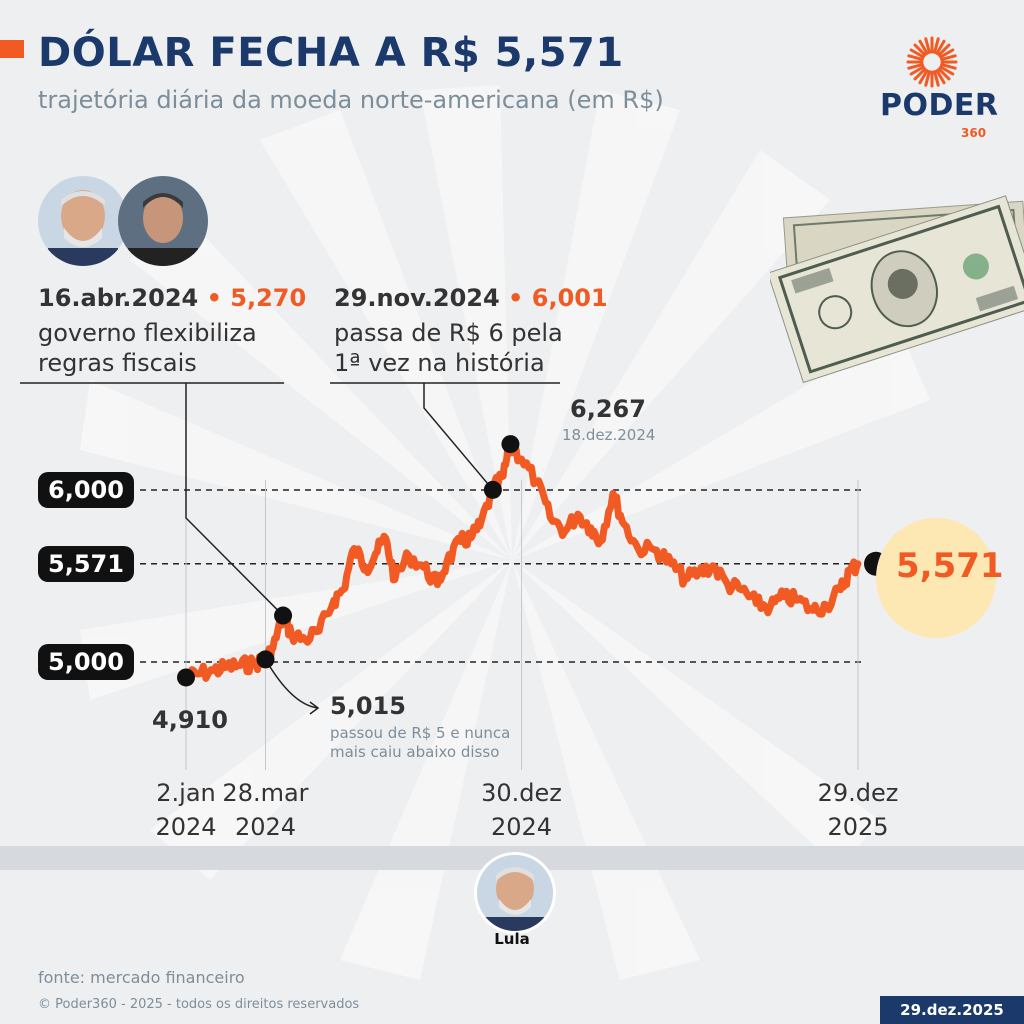 Image resolution: width=1024 pixels, height=1024 pixels. Describe the element at coordinates (147, 333) in the screenshot. I see `annotation-1-line1: governo flexibiliza` at that location.